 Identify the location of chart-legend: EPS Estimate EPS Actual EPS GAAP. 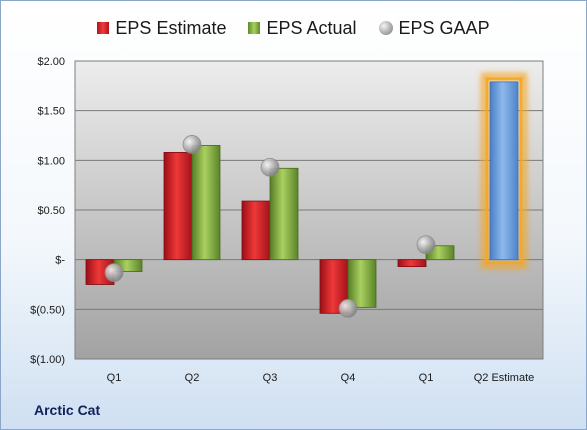
(293, 28).